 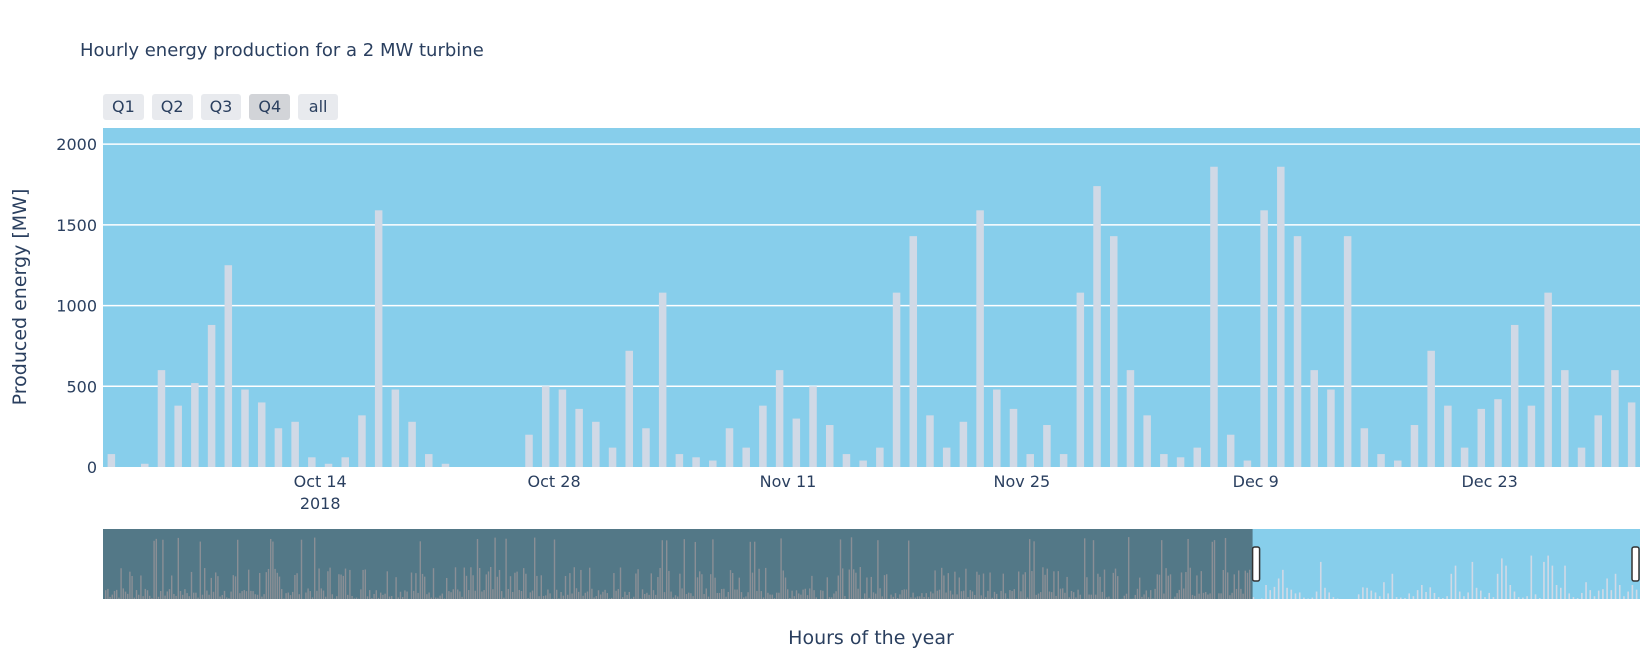 I want to click on range-button-q2: Q2, so click(x=172, y=107).